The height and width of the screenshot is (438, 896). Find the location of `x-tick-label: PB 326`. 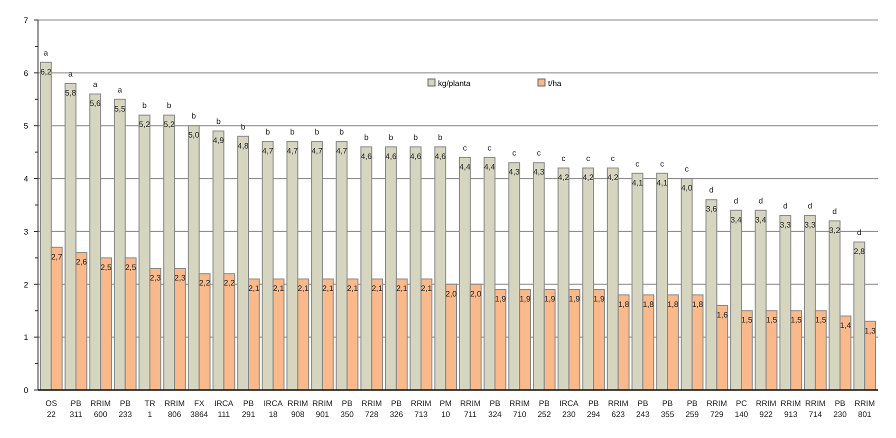

x-tick-label: PB 326 is located at coordinates (397, 409).